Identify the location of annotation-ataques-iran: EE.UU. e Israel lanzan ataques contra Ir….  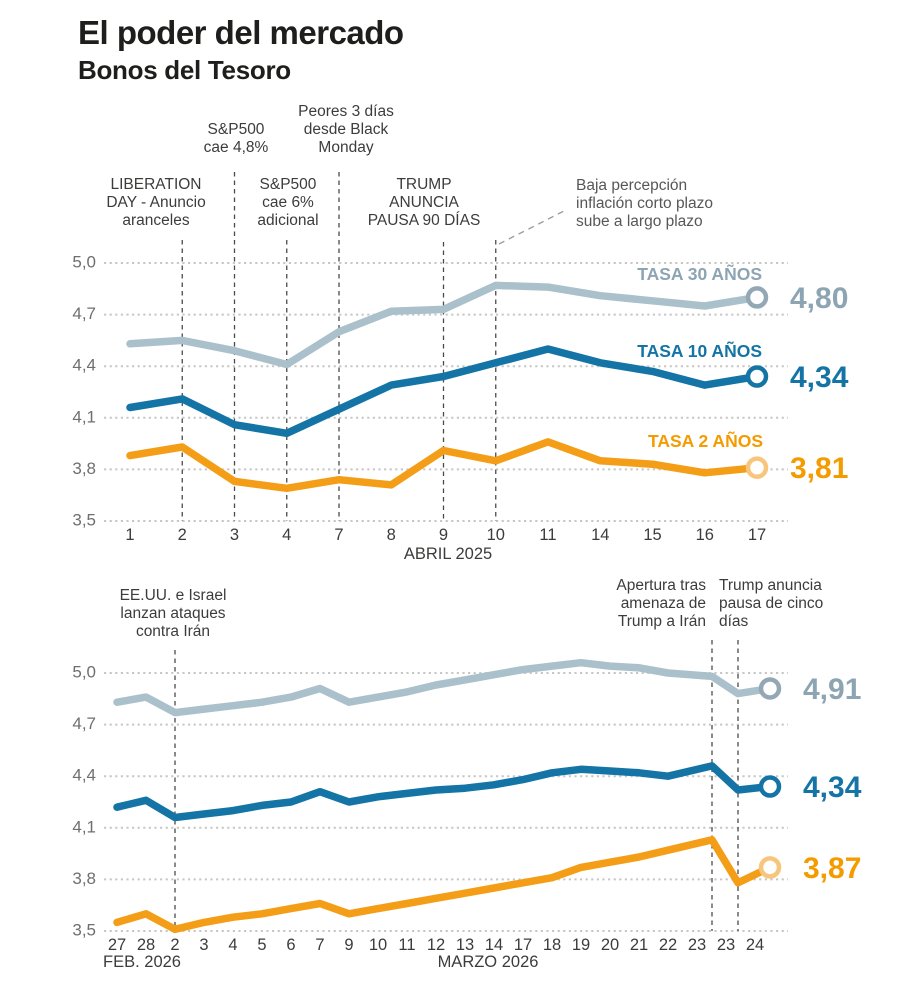
(173, 614).